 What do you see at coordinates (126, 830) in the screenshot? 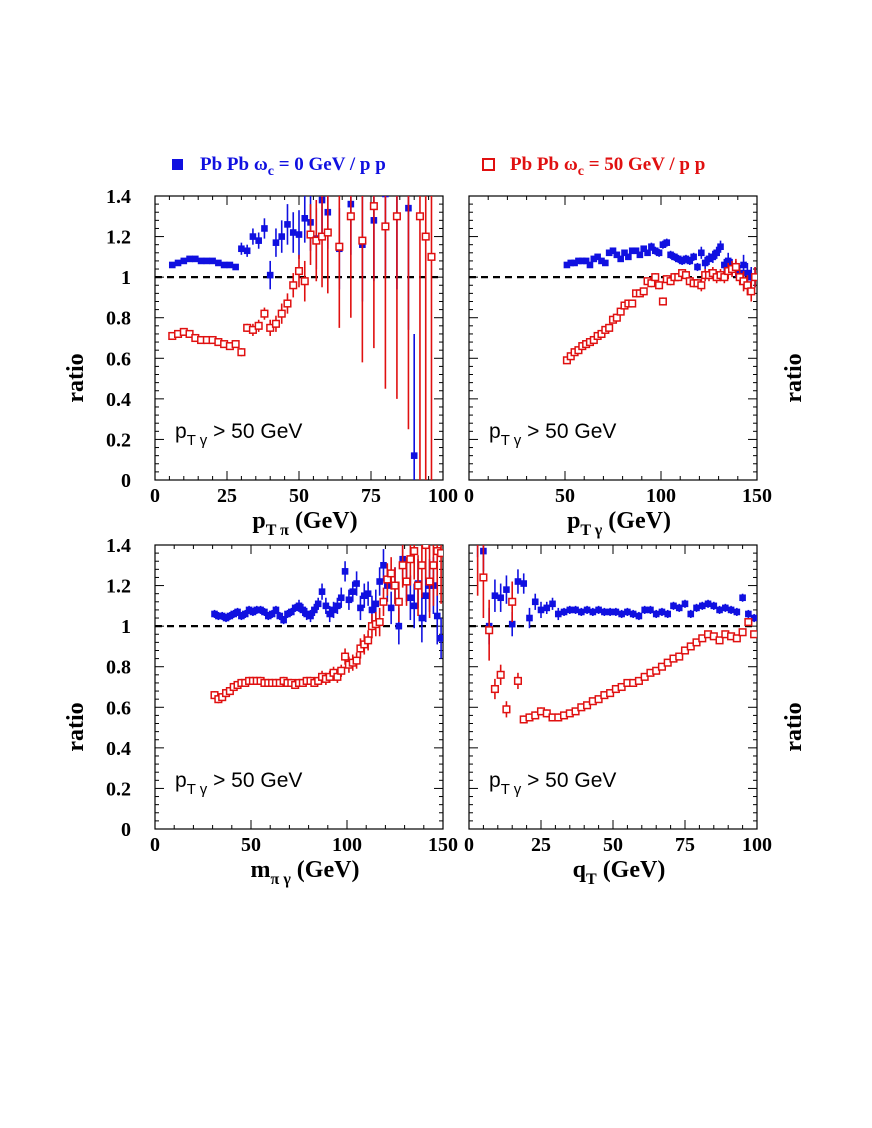
I see `y-tick-label: 0` at bounding box center [126, 830].